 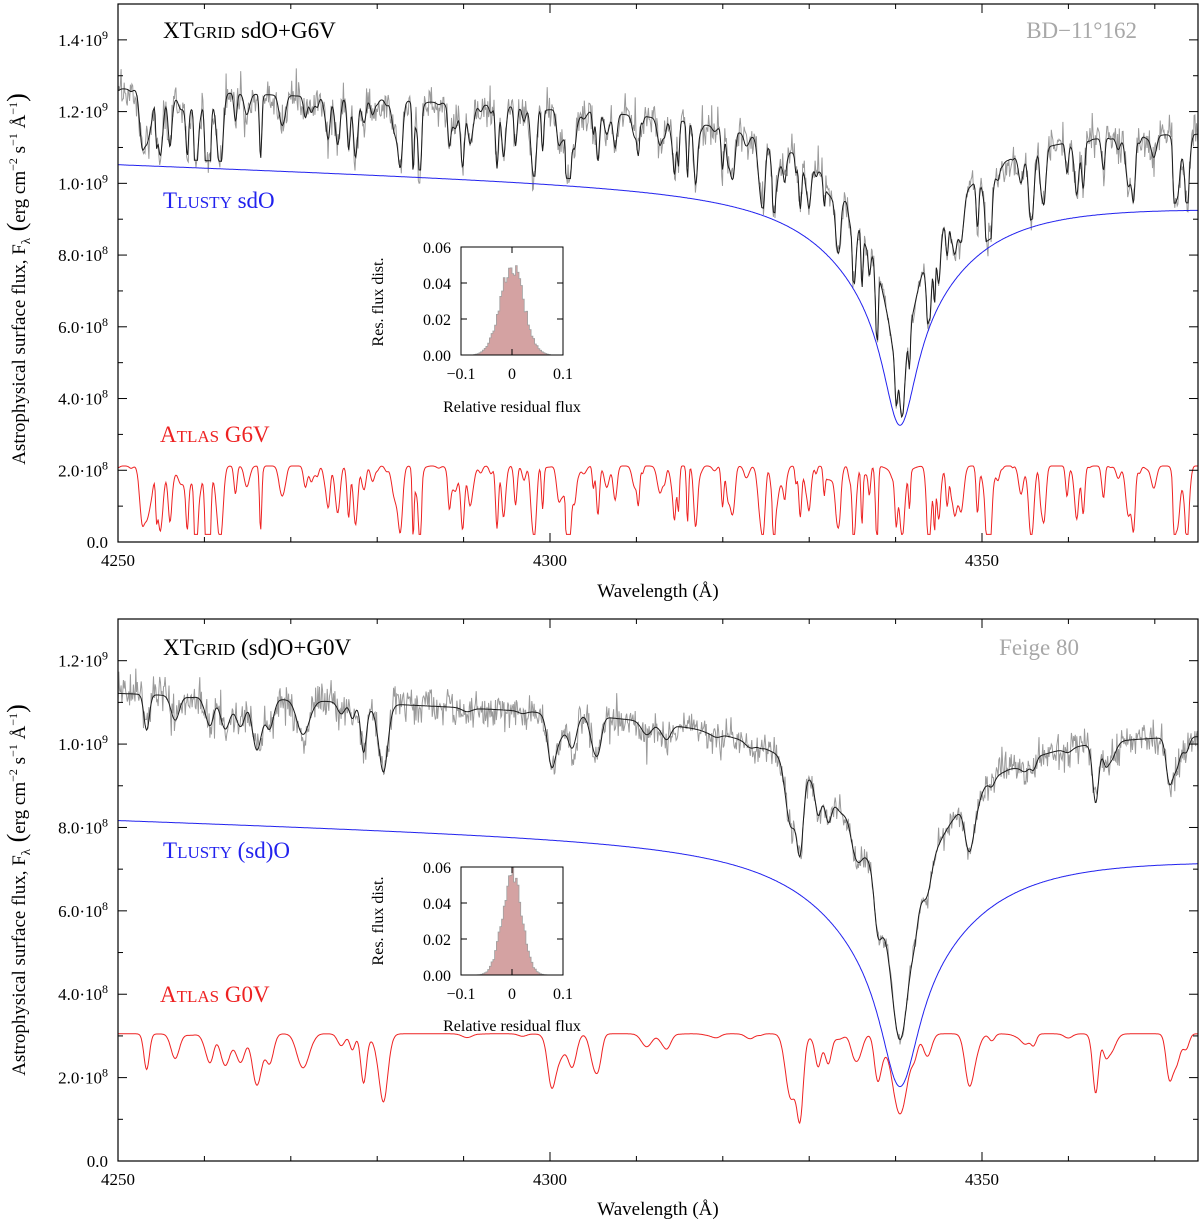 I want to click on star-name: BD−11°162, so click(x=1081, y=30).